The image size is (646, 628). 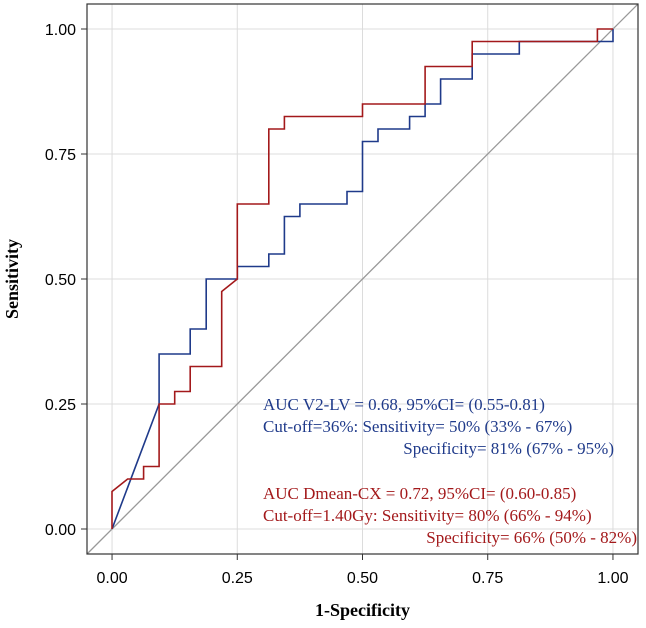 I want to click on y-axis-label: Sensitivity, so click(x=12, y=279).